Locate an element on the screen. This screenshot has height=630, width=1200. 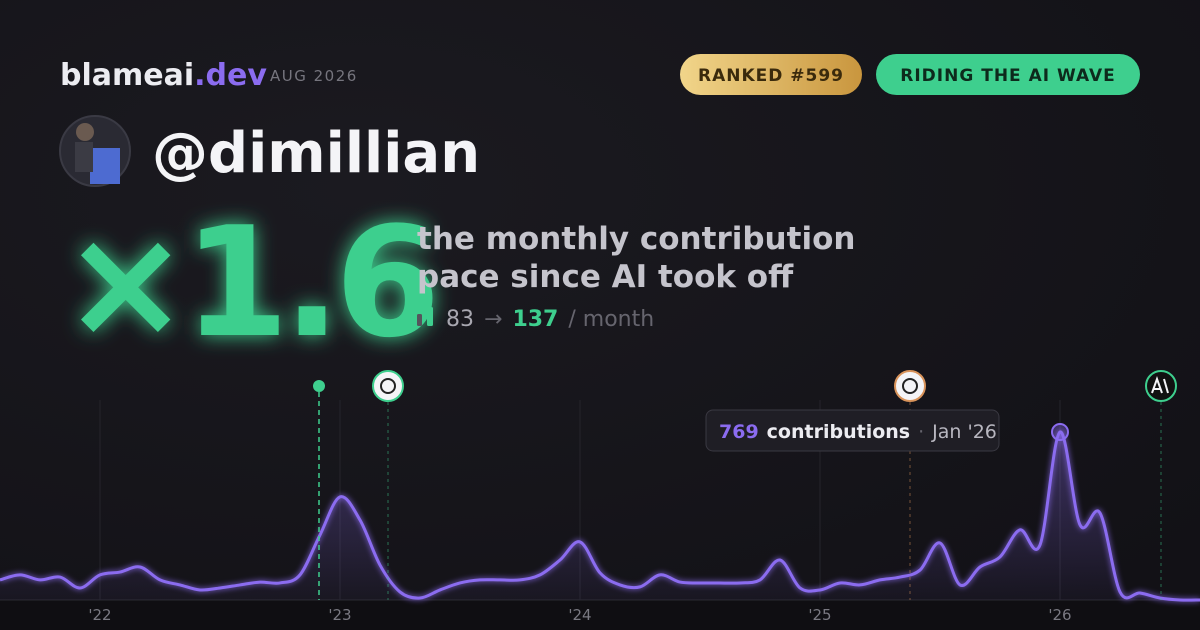
avatar is located at coordinates (95, 151).